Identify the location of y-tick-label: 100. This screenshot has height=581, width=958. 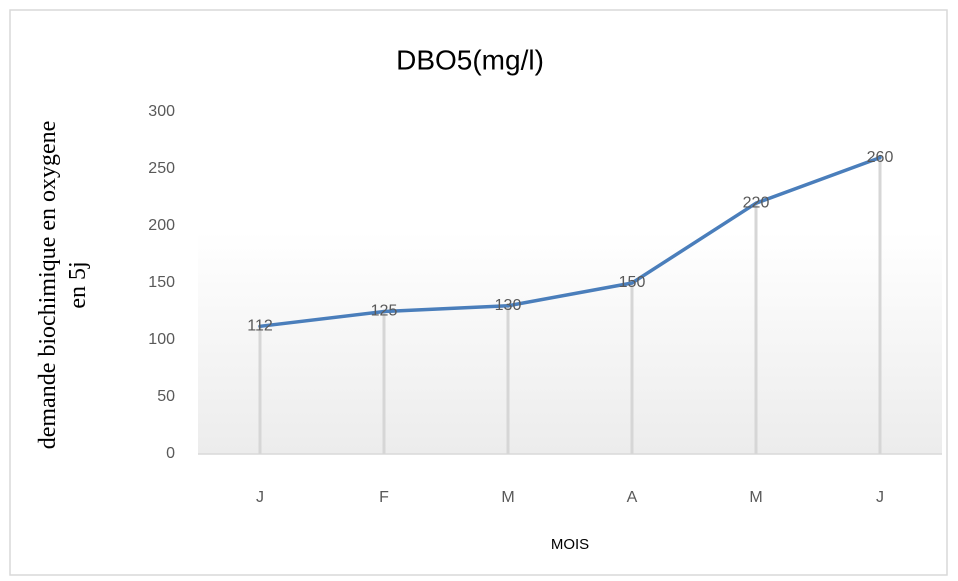
(161, 339).